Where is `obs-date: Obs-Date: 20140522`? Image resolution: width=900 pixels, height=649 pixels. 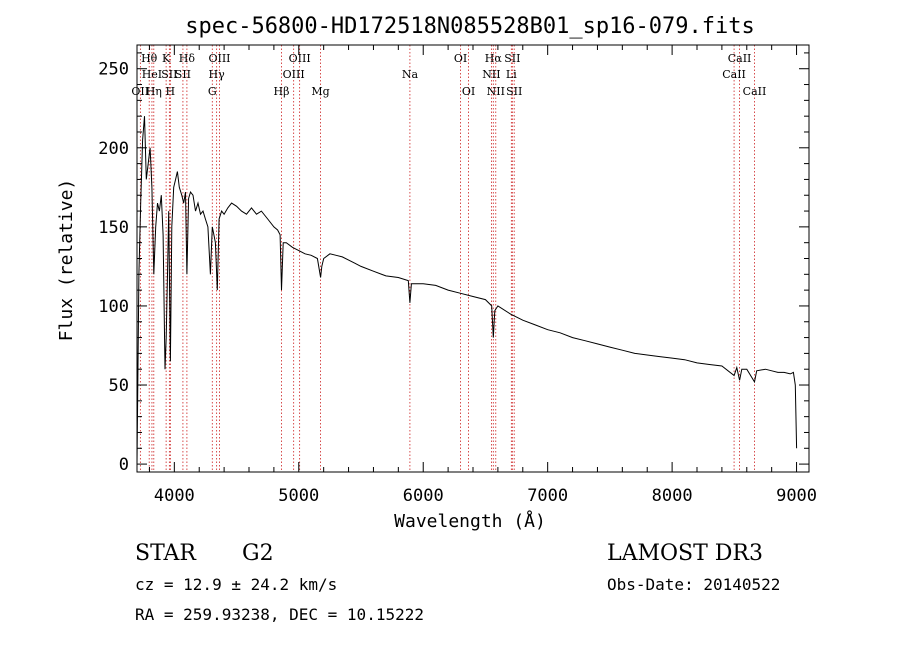 obs-date: Obs-Date: 20140522 is located at coordinates (693, 584).